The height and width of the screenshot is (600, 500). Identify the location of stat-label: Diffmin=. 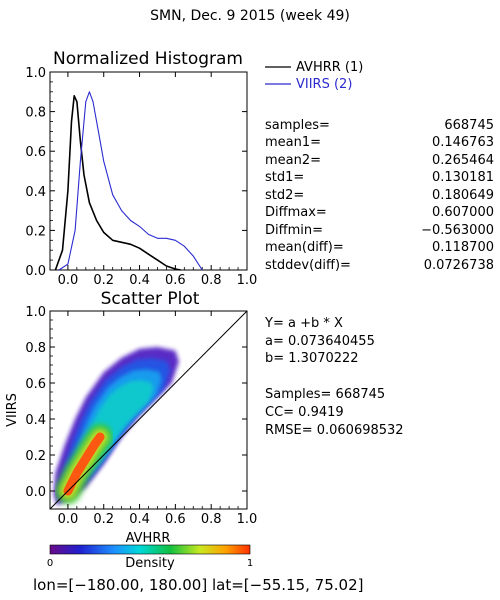
(294, 230).